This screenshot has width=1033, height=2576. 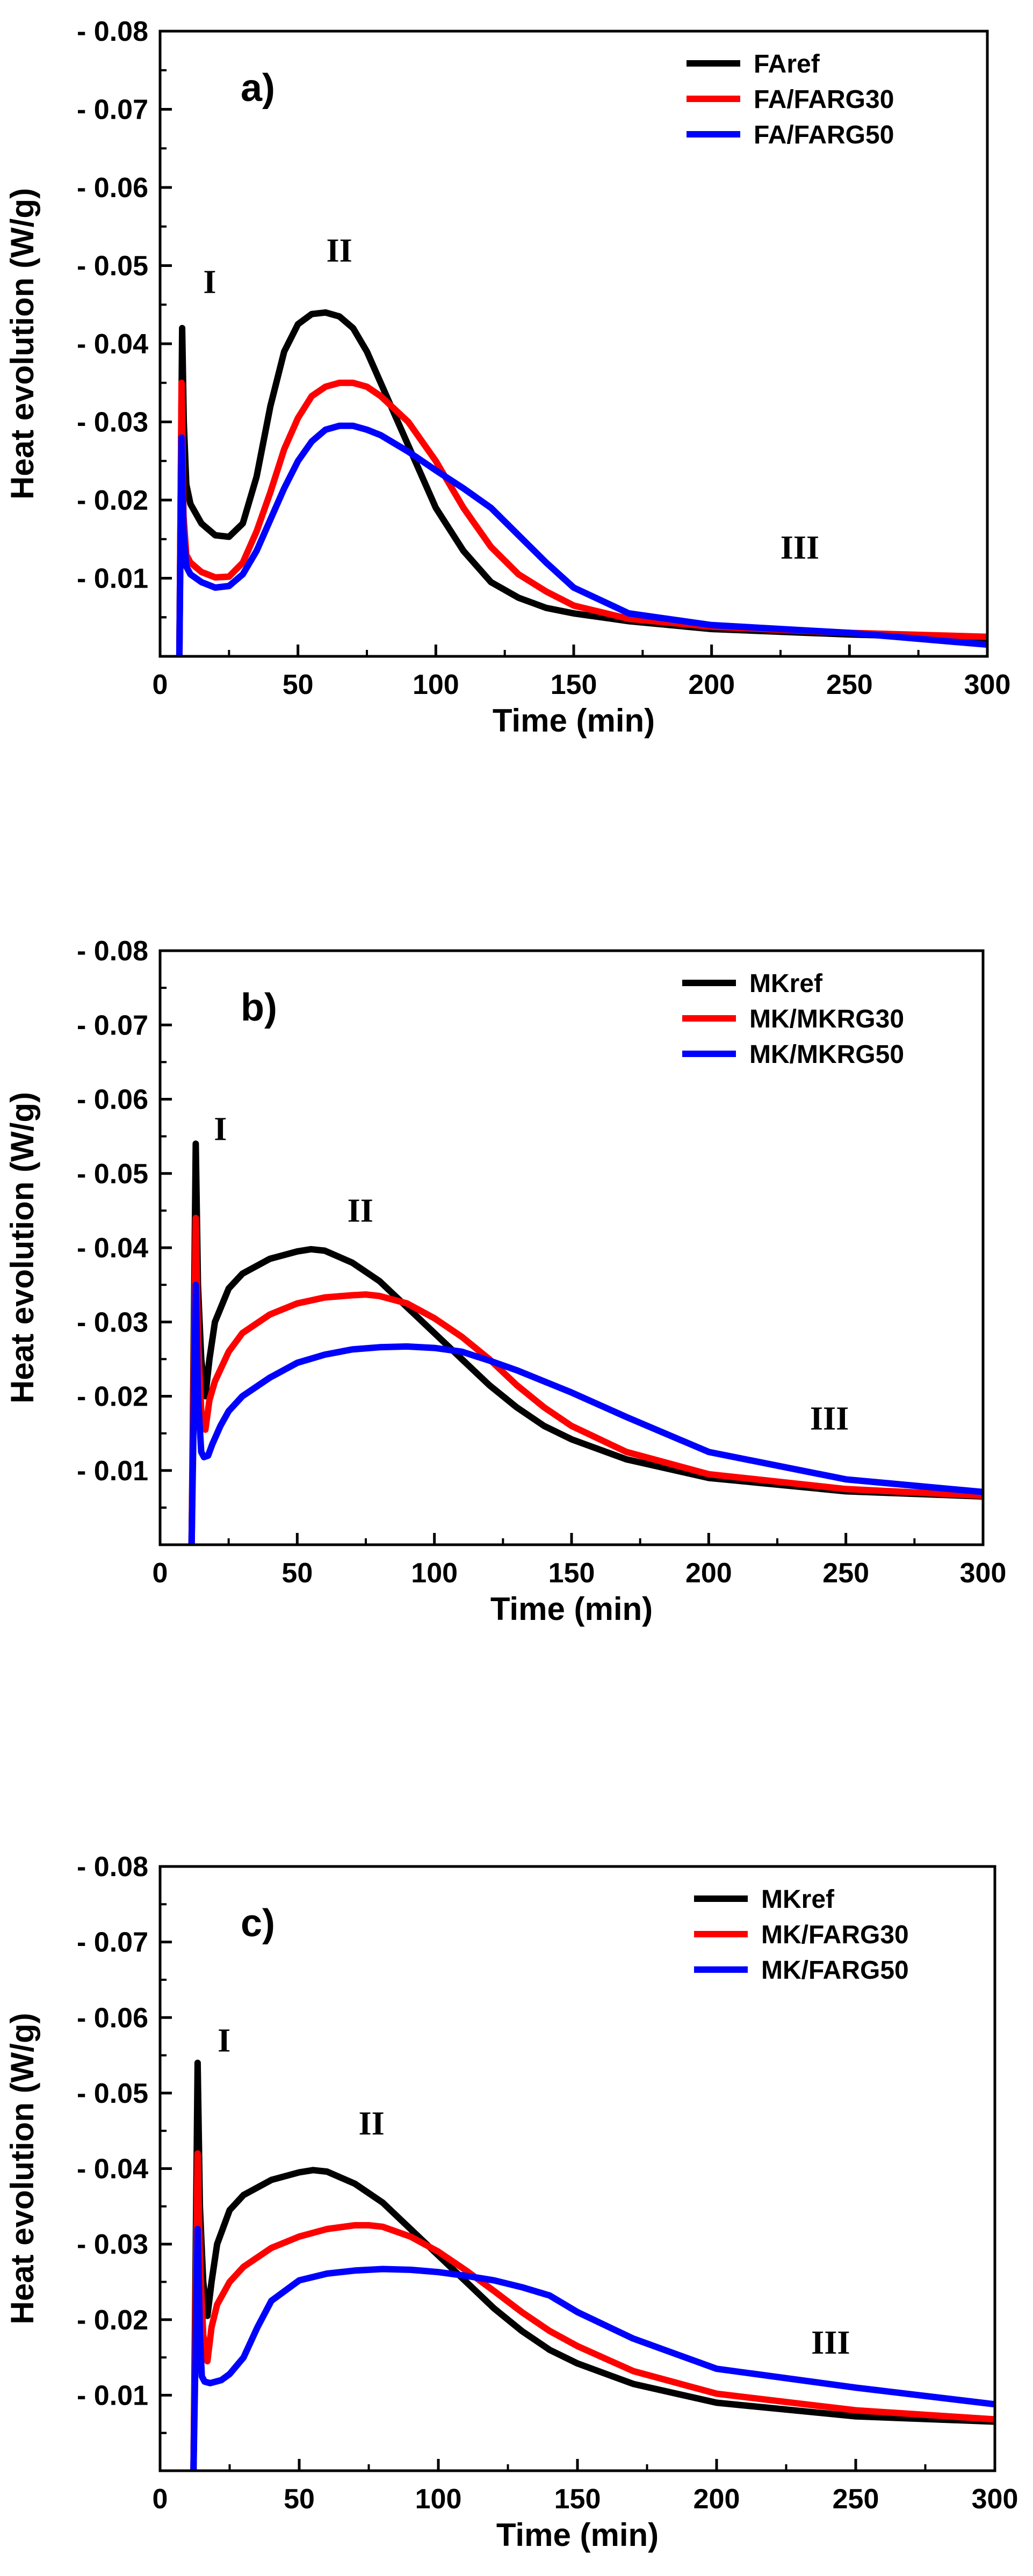 I want to click on series-line-mk-mkrg30, so click(x=585, y=1379).